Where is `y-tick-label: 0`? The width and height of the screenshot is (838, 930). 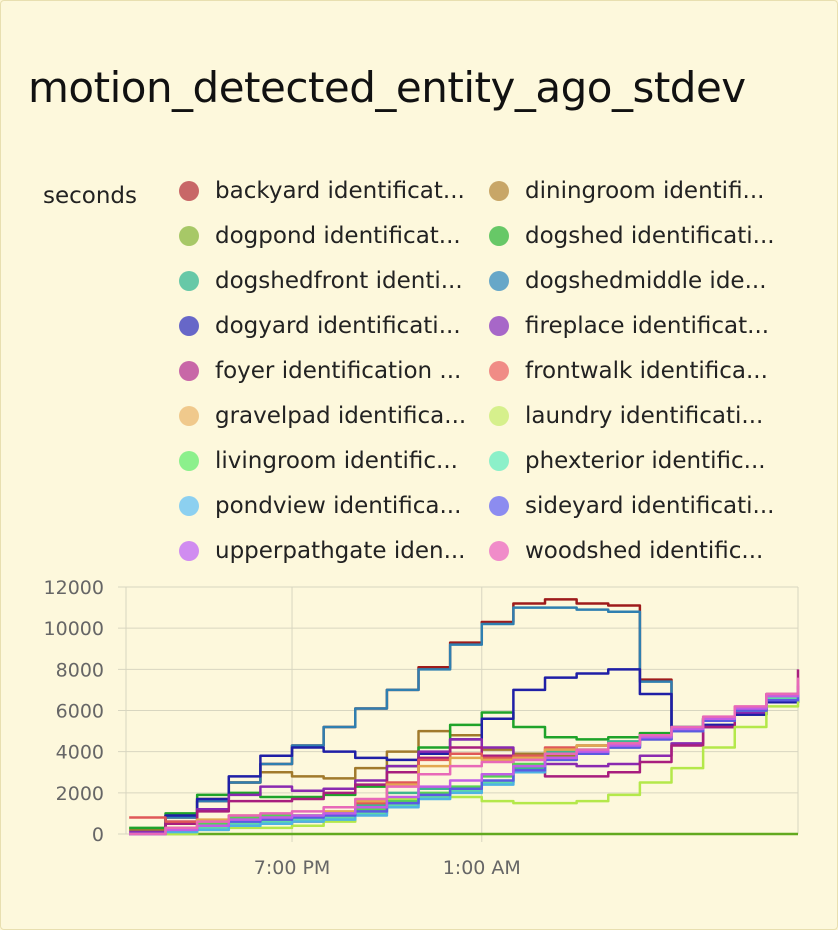
y-tick-label: 0 is located at coordinates (98, 835).